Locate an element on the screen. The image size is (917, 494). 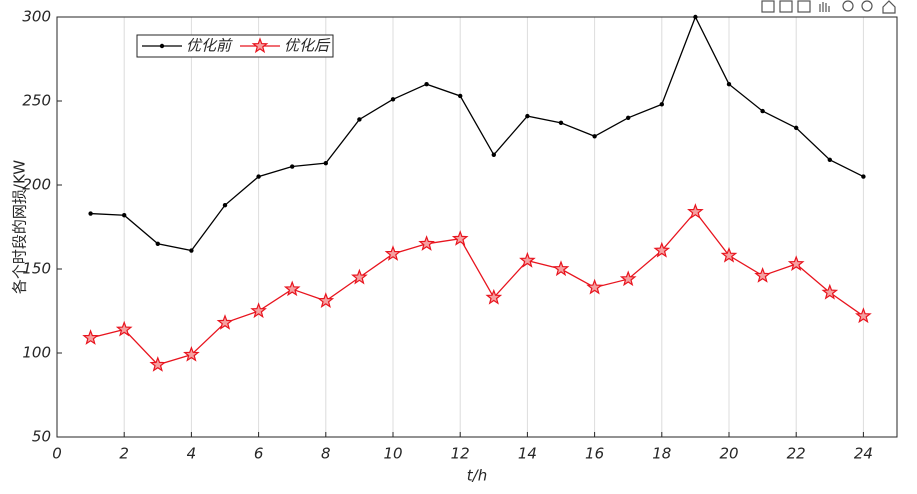
y-axis-label: 各个时段的网损/KW is located at coordinates (20, 227).